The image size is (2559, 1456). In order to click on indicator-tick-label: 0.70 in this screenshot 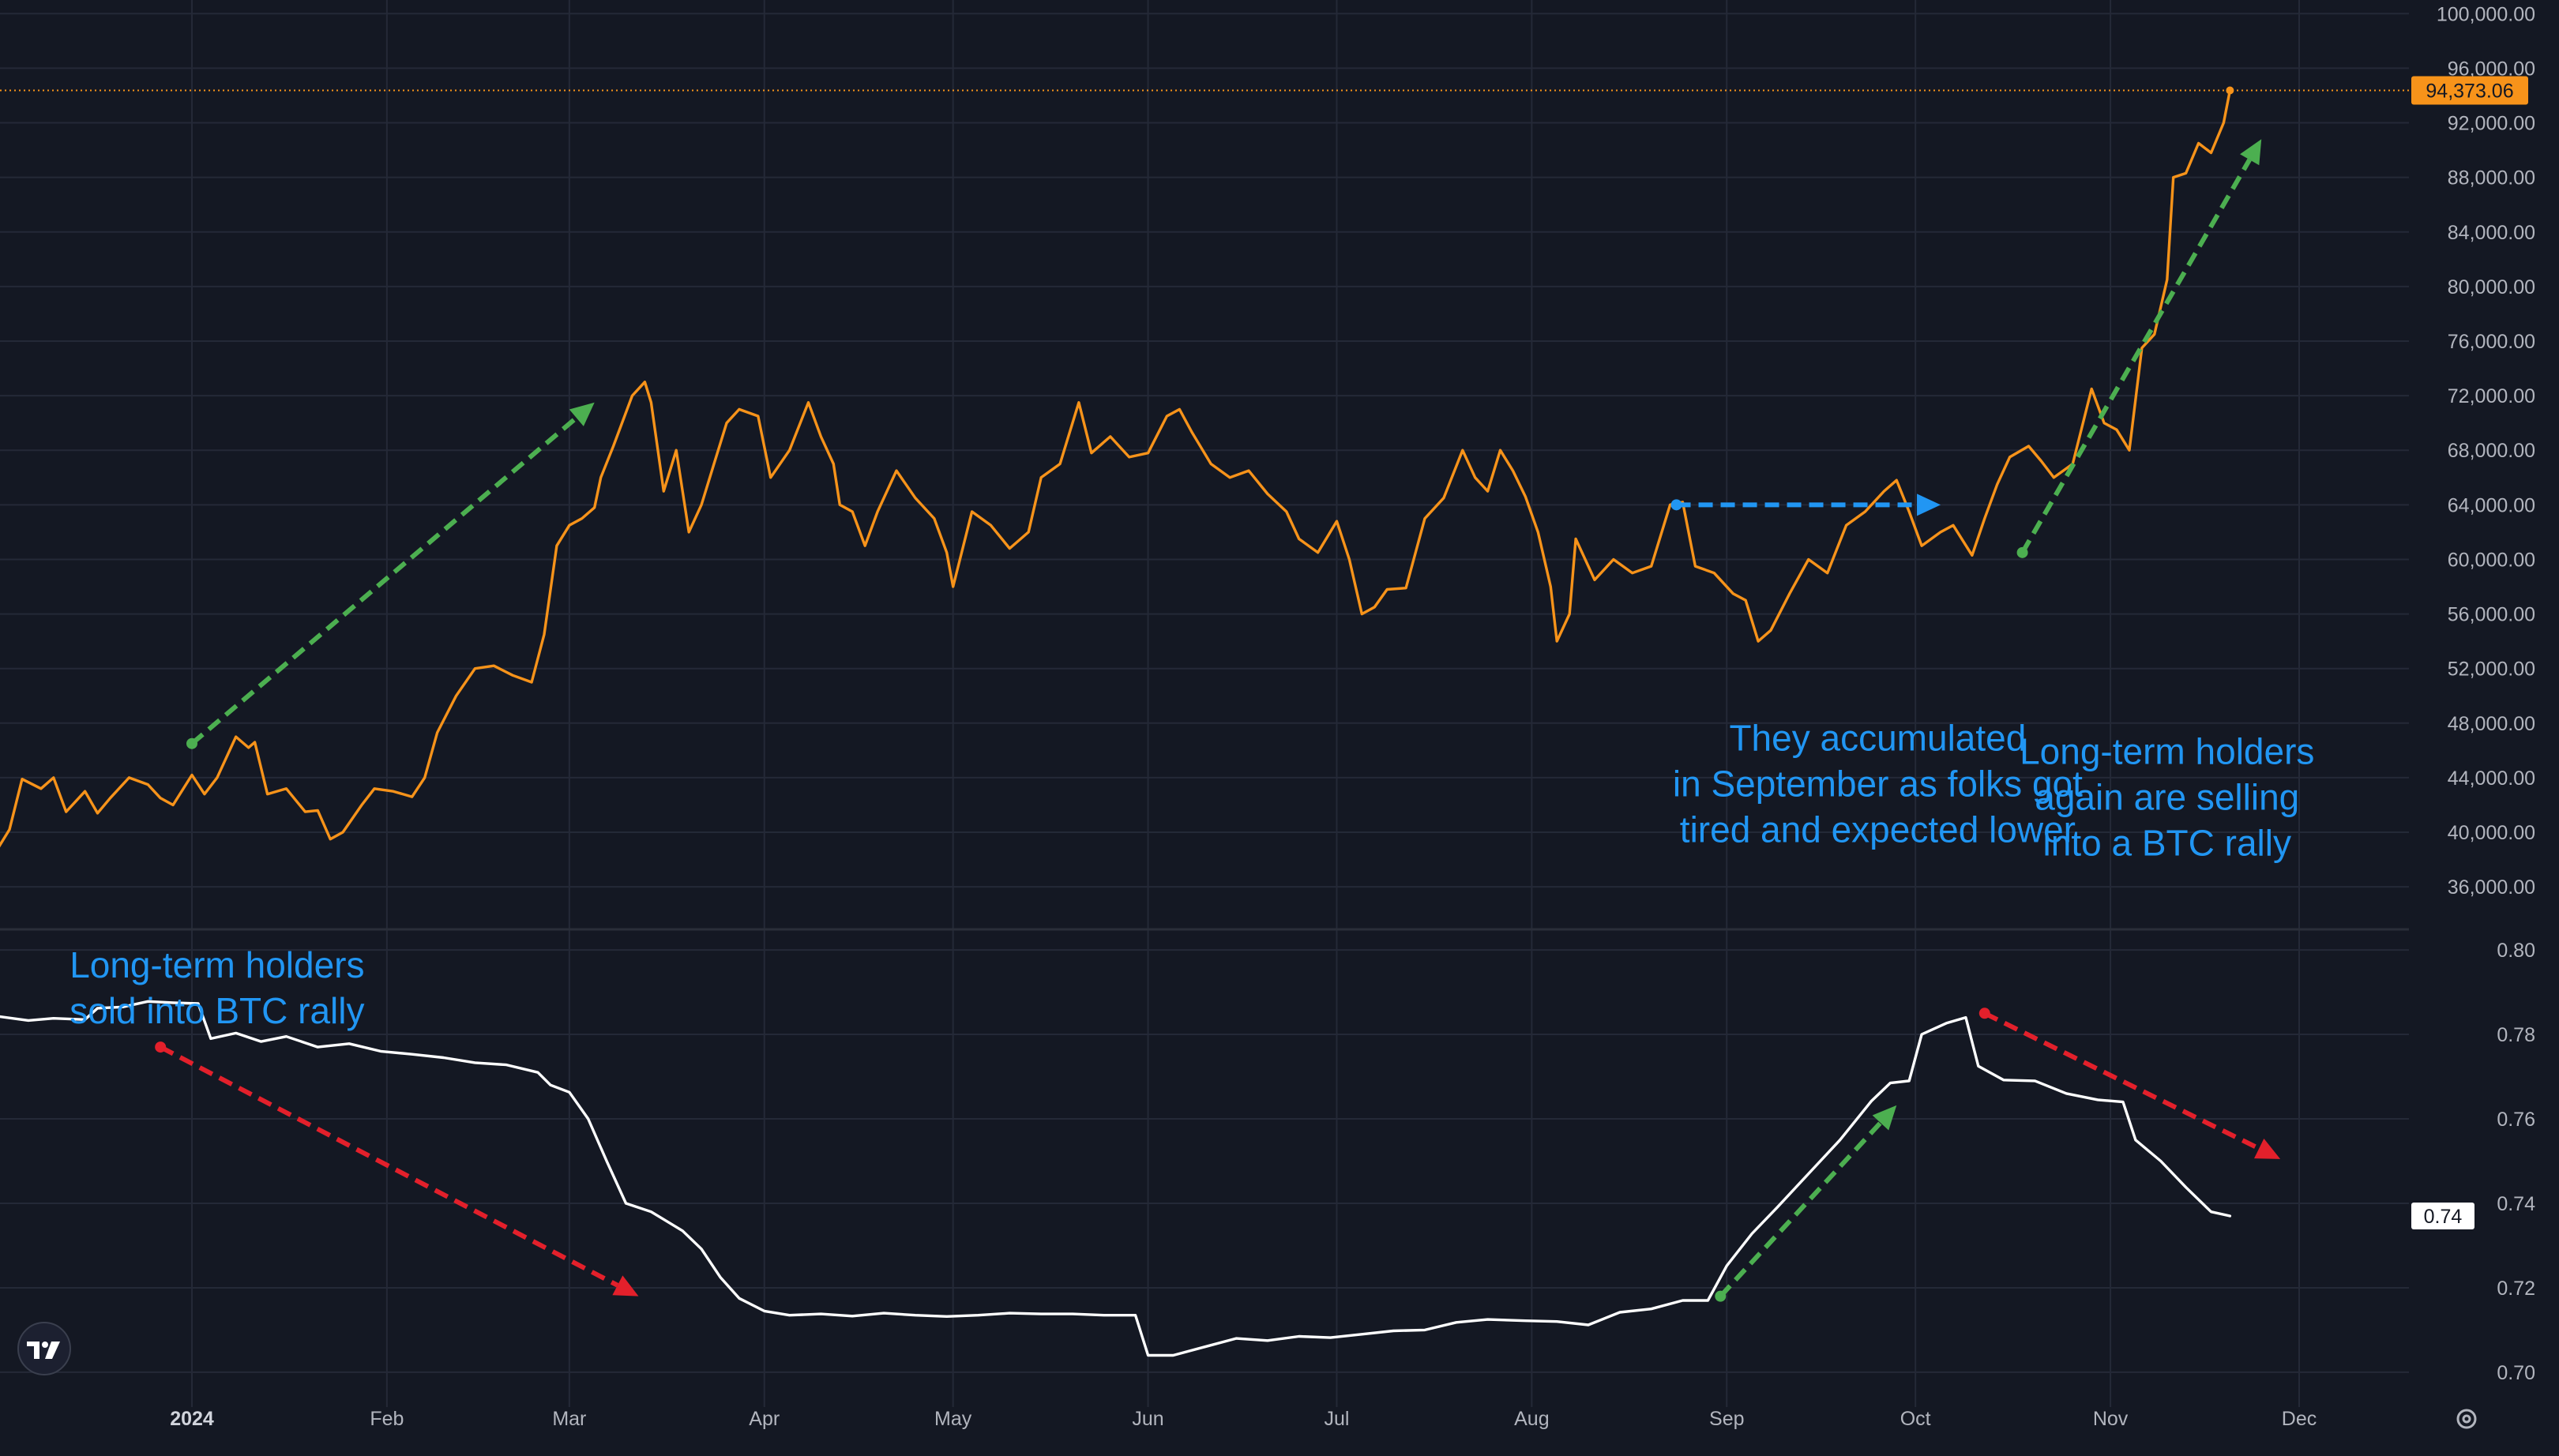, I will do `click(2516, 1373)`.